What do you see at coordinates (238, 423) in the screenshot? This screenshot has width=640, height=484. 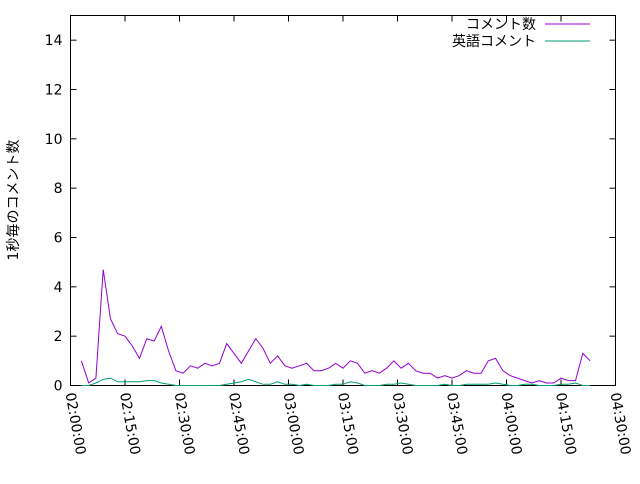 I see `x-tick-label: 02:45:00` at bounding box center [238, 423].